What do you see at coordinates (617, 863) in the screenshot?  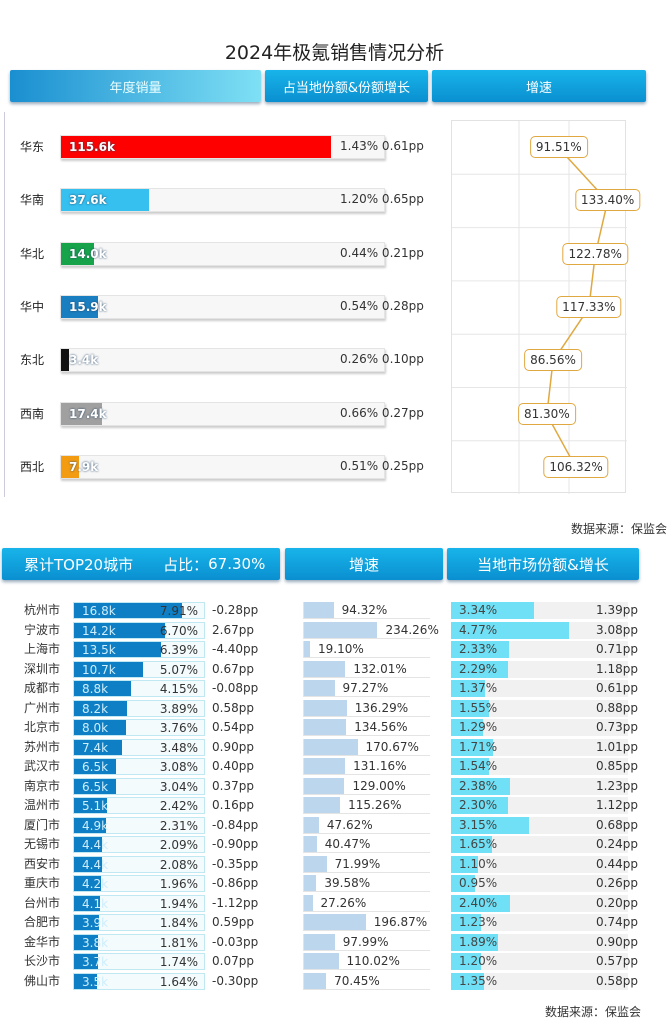 I see `market-change: 0.44pp` at bounding box center [617, 863].